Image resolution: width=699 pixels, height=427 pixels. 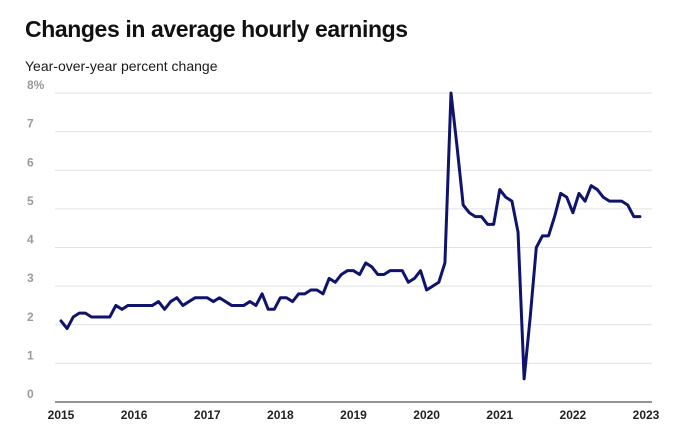 I want to click on y-tick-label: 0, so click(x=30, y=394).